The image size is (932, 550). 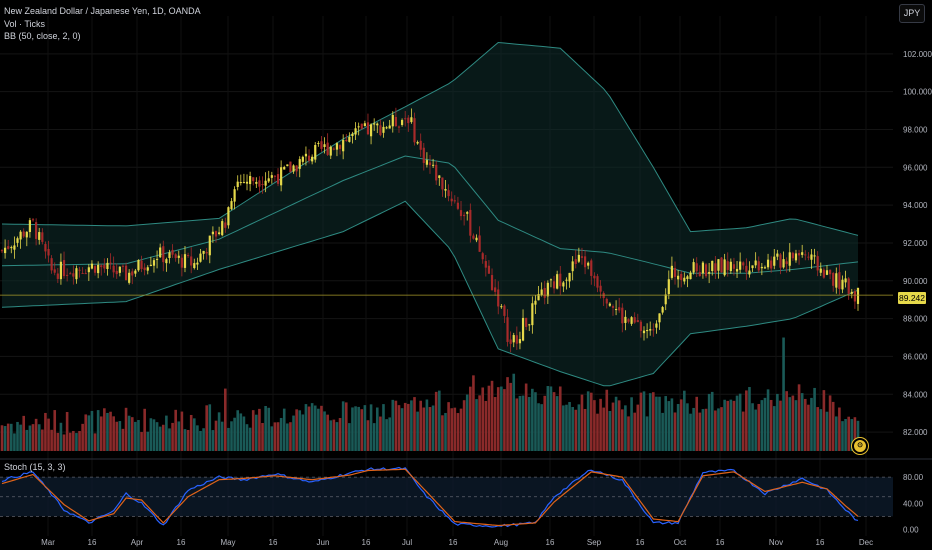 I want to click on alert-icon: ⊙, so click(x=860, y=446).